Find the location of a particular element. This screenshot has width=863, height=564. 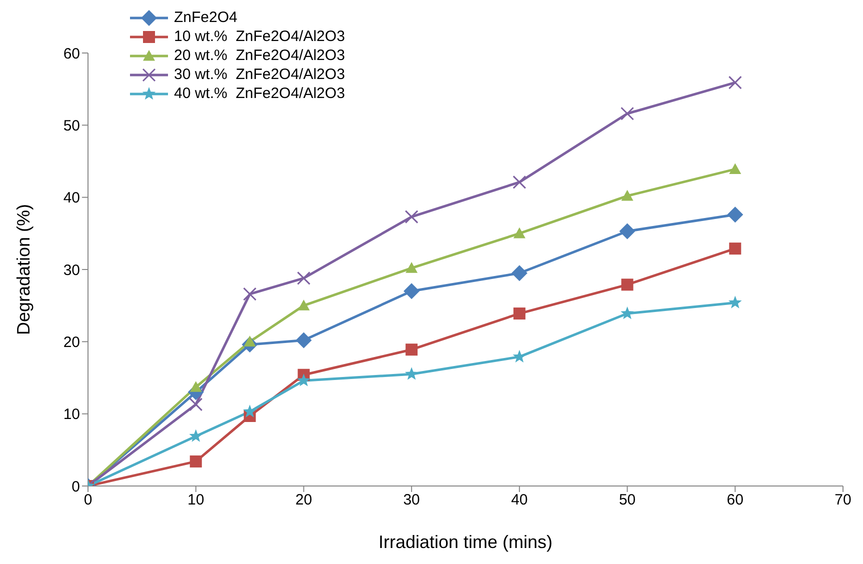

y-tick-label: 20 is located at coordinates (71, 342).